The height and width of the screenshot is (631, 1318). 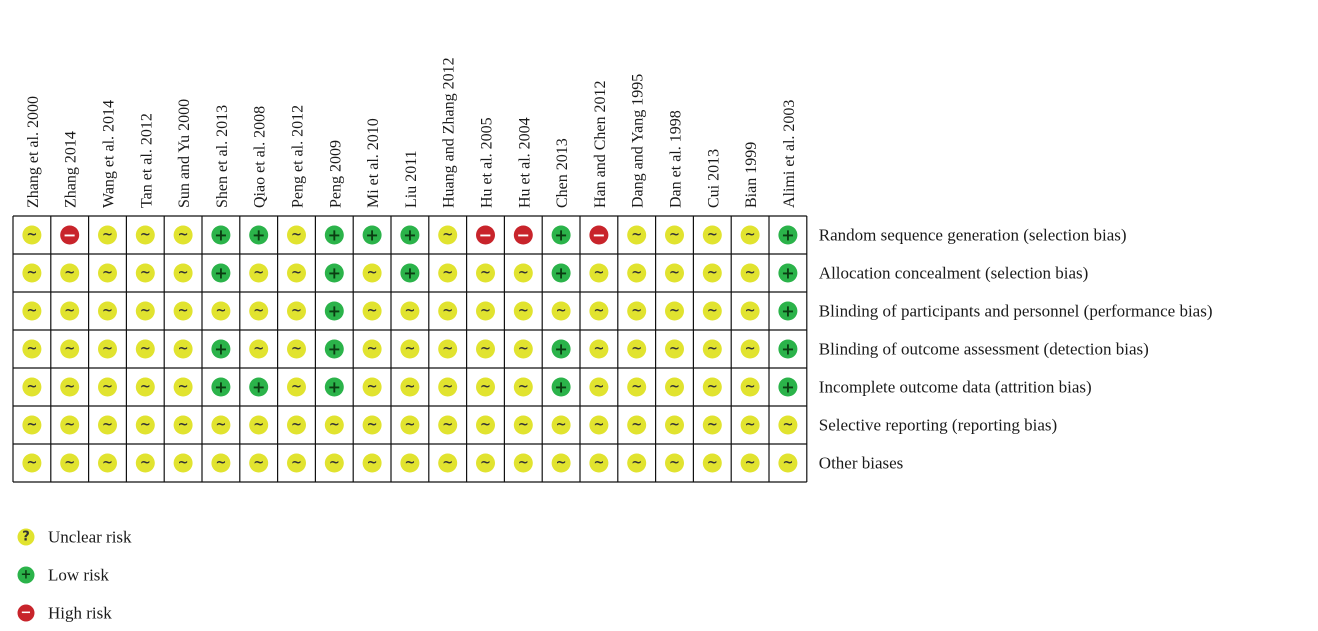 I want to click on study-label: Liu 2011, so click(x=411, y=179).